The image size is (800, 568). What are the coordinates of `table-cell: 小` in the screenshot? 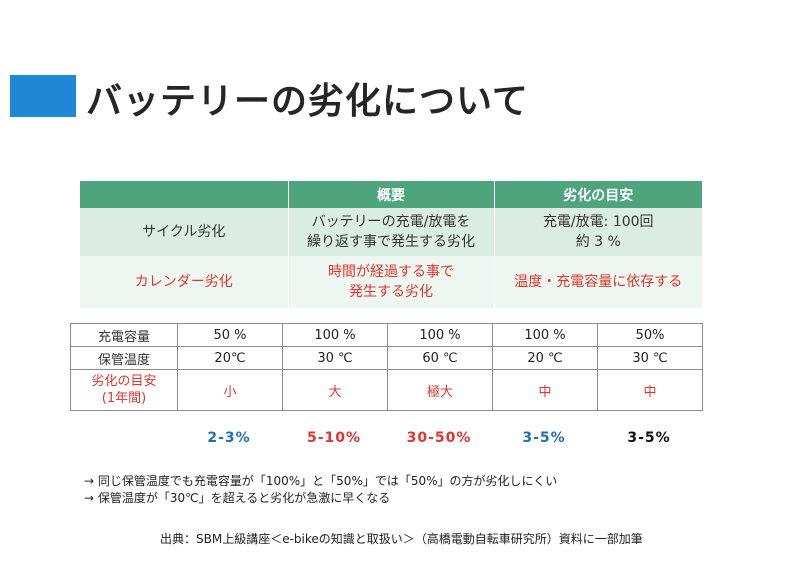 It's located at (230, 390).